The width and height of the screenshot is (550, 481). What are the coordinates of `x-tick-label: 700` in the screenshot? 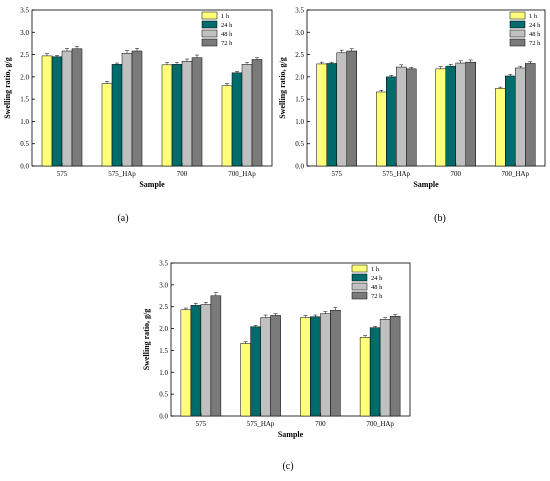 It's located at (456, 174).